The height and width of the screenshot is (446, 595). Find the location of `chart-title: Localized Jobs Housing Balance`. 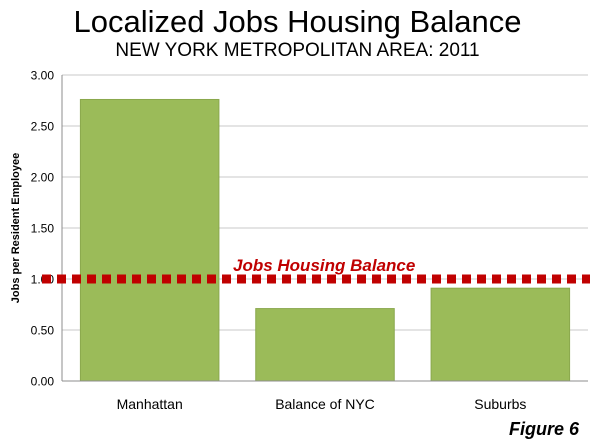

chart-title: Localized Jobs Housing Balance is located at coordinates (297, 21).